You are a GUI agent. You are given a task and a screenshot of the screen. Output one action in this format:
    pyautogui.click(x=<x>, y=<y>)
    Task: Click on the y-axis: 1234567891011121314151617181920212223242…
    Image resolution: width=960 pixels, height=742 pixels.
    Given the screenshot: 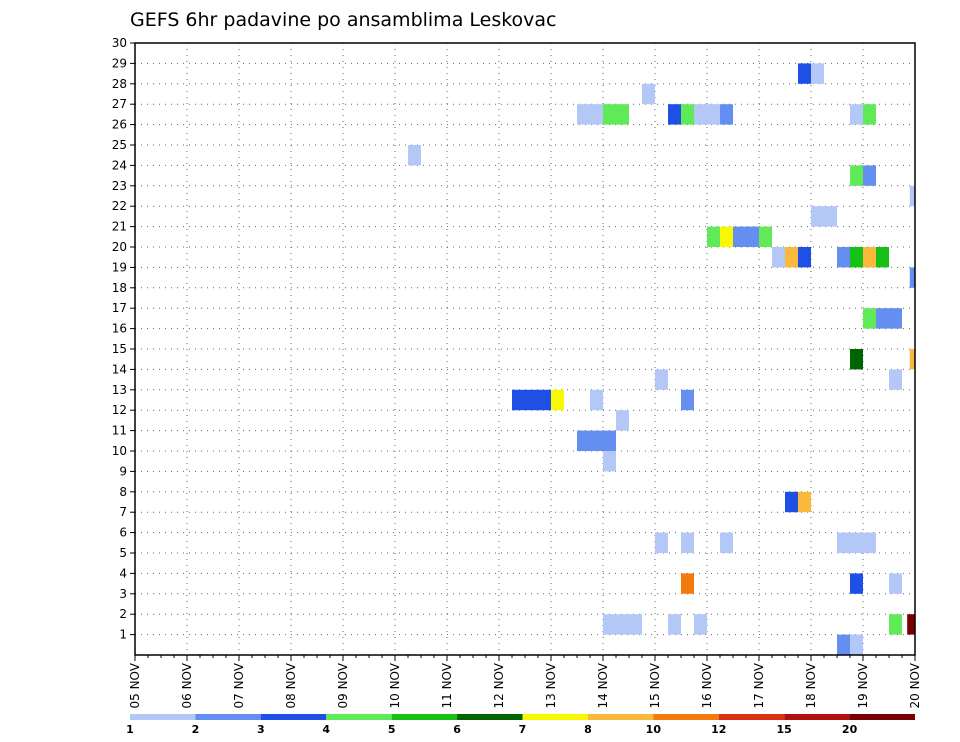 What is the action you would take?
    pyautogui.click(x=123, y=339)
    